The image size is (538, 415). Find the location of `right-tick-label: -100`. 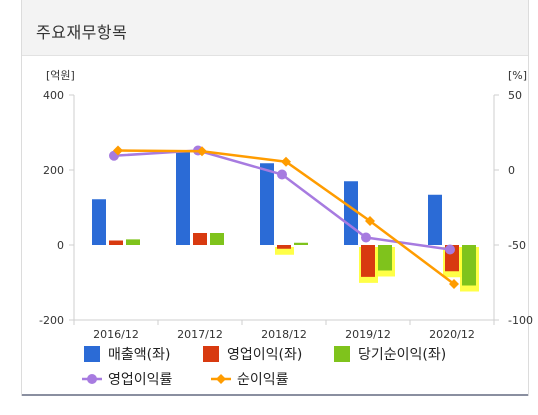

right-tick-label: -100 is located at coordinates (520, 320).